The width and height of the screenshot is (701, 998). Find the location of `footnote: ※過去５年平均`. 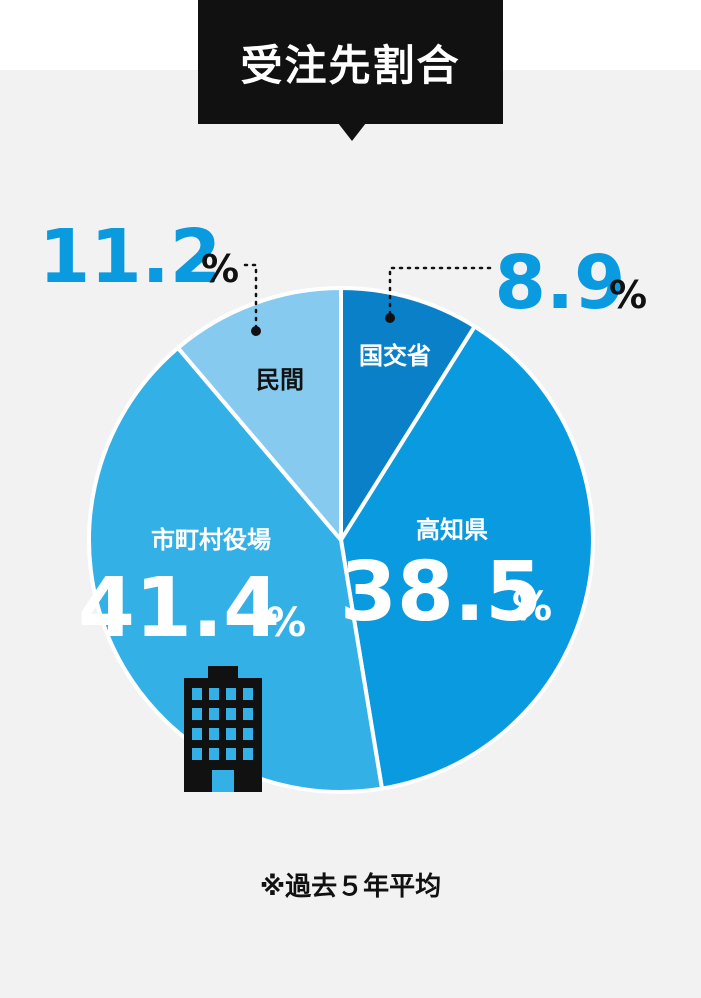

footnote: ※過去５年平均 is located at coordinates (350, 887).